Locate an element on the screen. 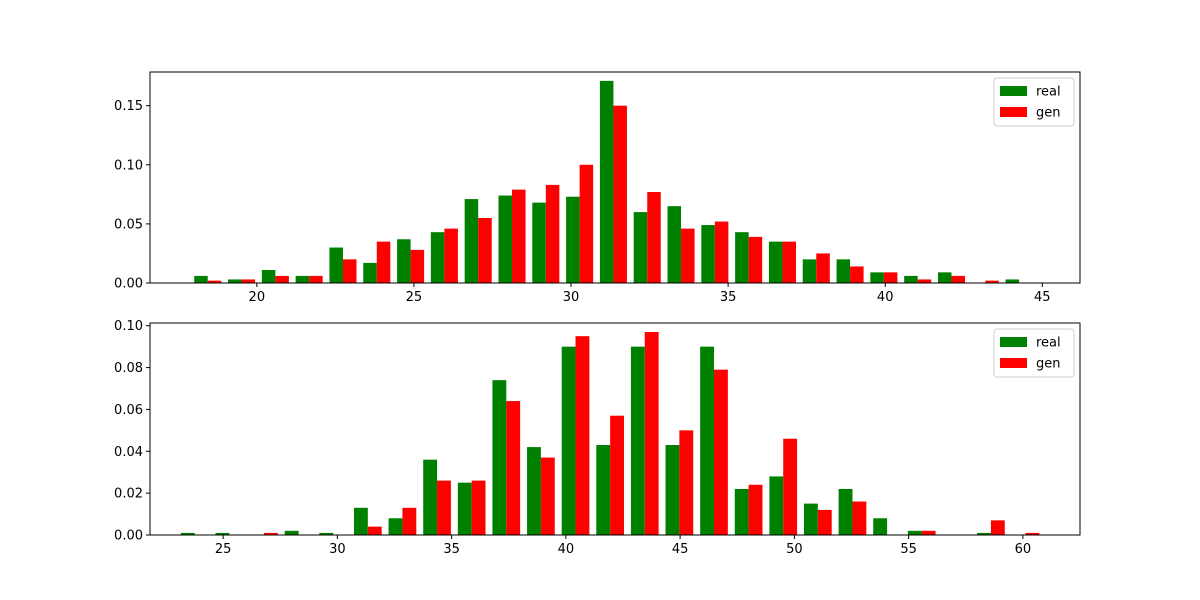  x-tick-label: 60 is located at coordinates (1023, 549).